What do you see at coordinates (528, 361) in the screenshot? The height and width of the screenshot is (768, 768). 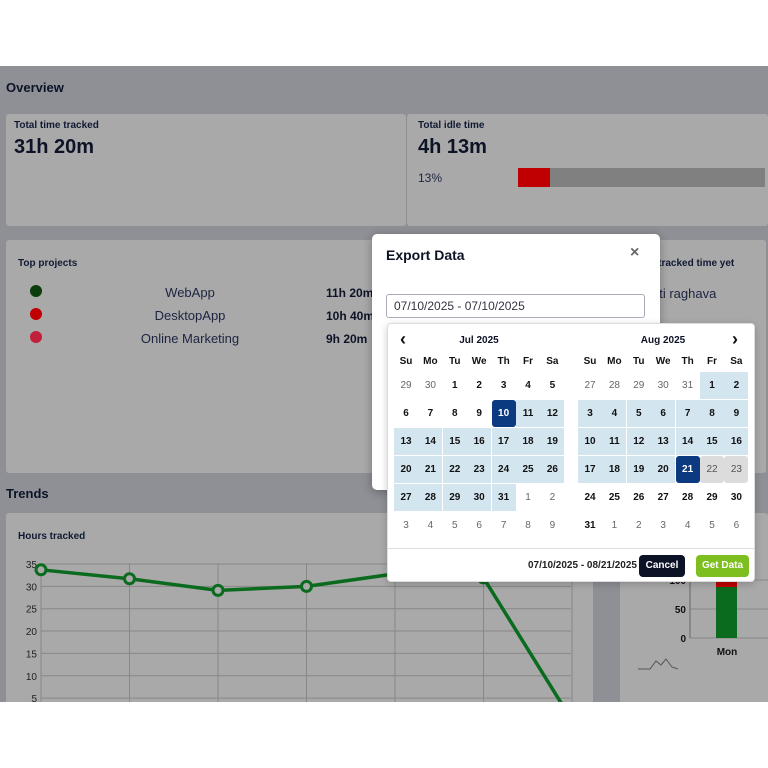 I see `weekday-header: Fr` at bounding box center [528, 361].